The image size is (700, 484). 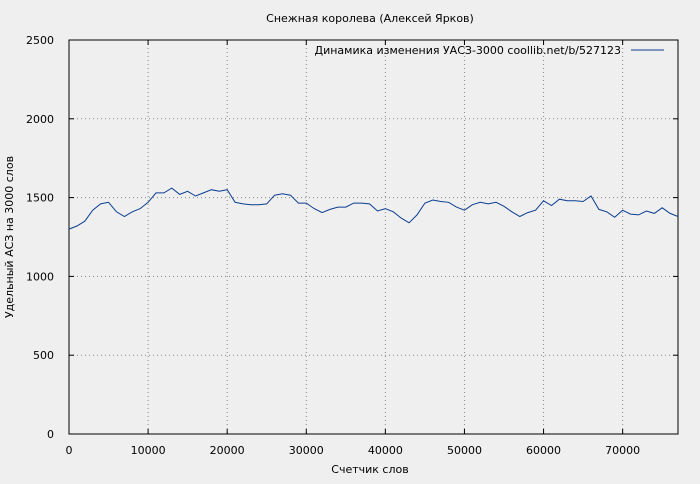 What do you see at coordinates (306, 450) in the screenshot?
I see `x-tick-label: 30000` at bounding box center [306, 450].